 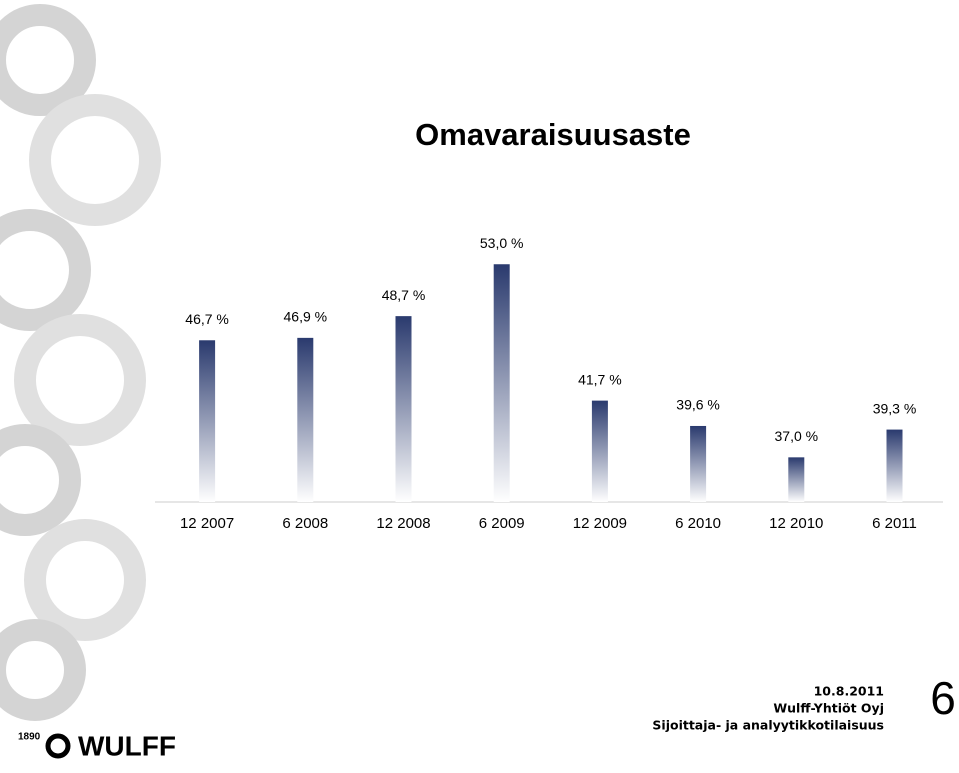 I want to click on x-tick-label: 6 2010, so click(x=698, y=523).